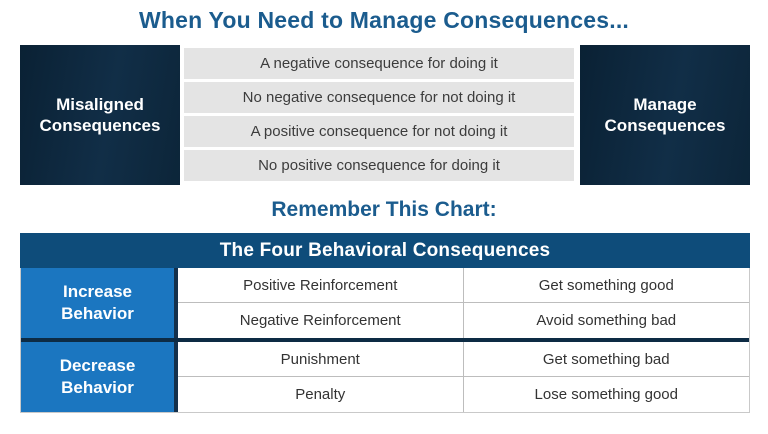 The image size is (768, 434). Describe the element at coordinates (606, 359) in the screenshot. I see `table-cell-consequence-effect: Get something bad` at that location.